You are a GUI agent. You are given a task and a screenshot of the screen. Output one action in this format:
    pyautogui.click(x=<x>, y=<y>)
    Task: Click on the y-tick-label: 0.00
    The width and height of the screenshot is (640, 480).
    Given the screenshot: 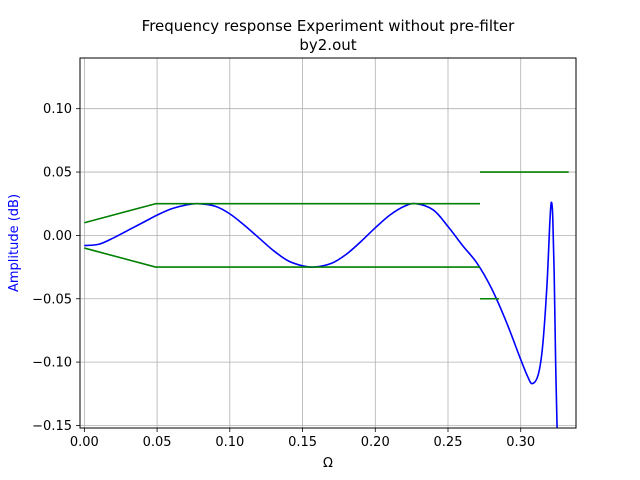 What is the action you would take?
    pyautogui.click(x=57, y=236)
    